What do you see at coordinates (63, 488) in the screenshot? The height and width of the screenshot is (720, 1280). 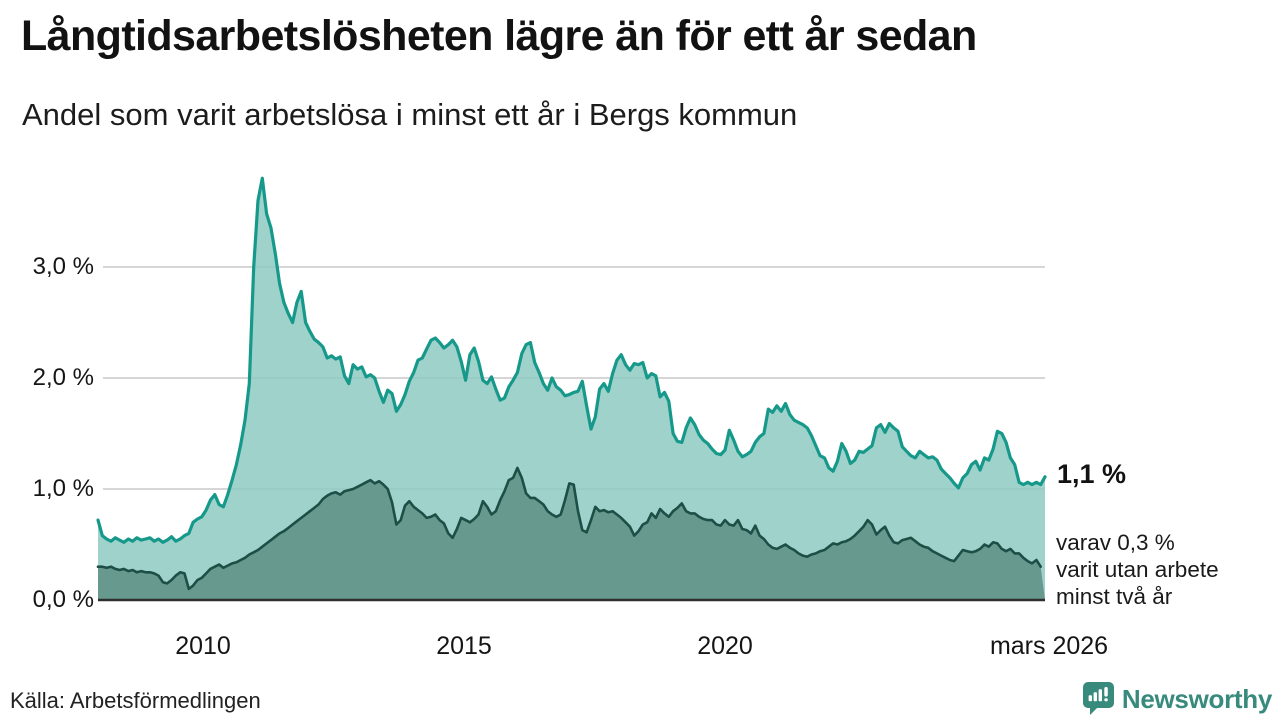 I see `y-axis-label-1: 1,0 %` at bounding box center [63, 488].